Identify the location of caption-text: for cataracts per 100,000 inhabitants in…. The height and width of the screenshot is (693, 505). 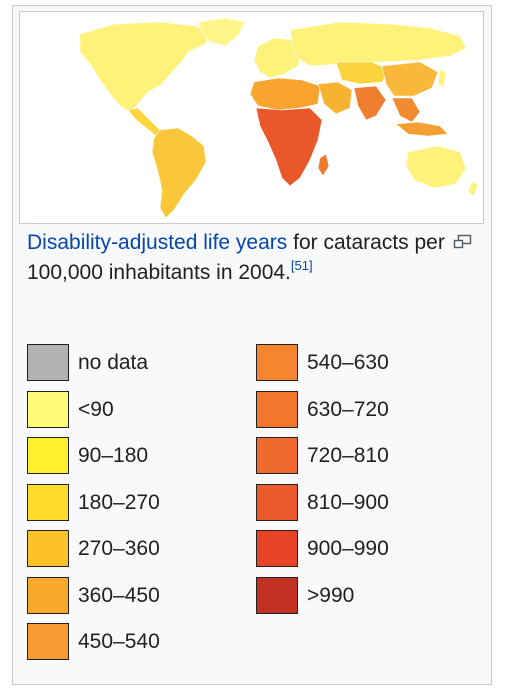
(236, 257).